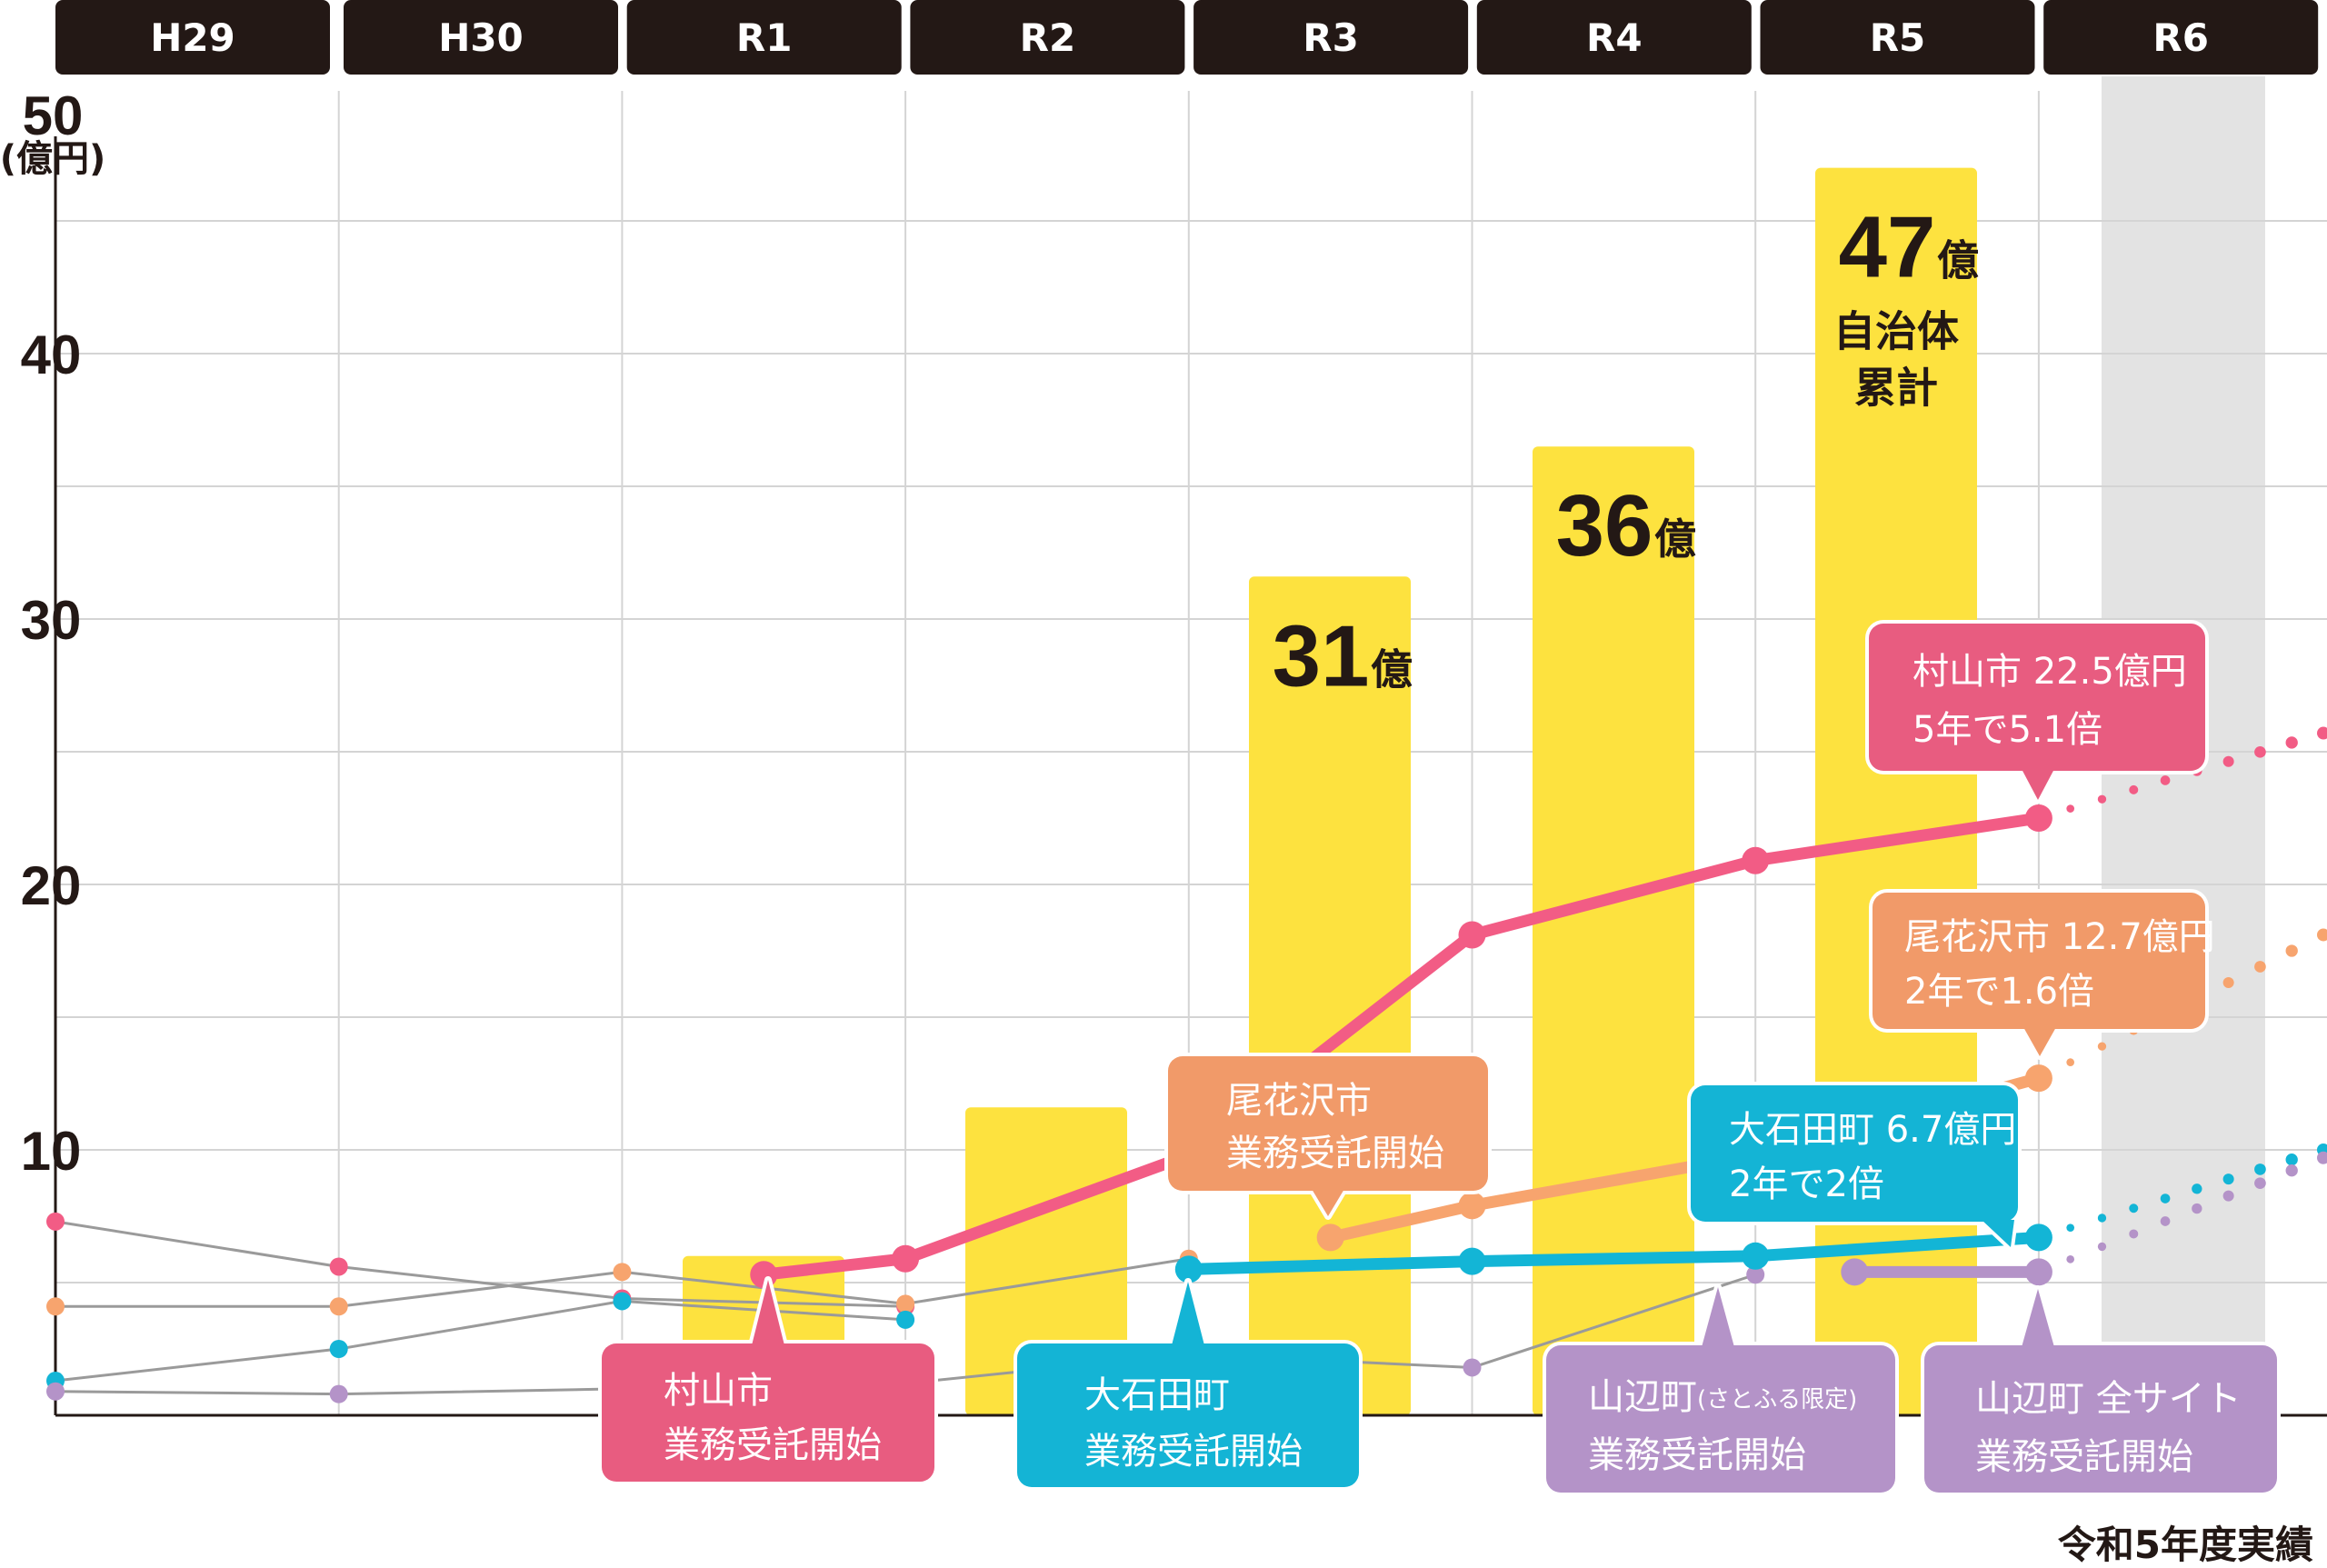  Describe the element at coordinates (2050, 672) in the screenshot. I see `callout-text: 村山市 22.5億円` at that location.